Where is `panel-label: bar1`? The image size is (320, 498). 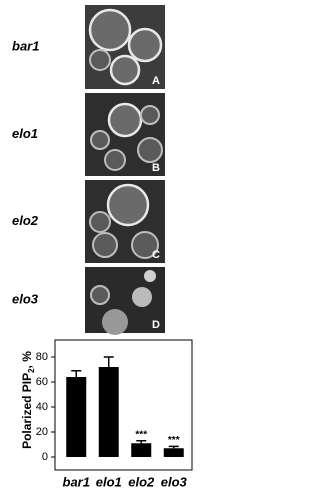
panel-label: bar1 is located at coordinates (25, 45).